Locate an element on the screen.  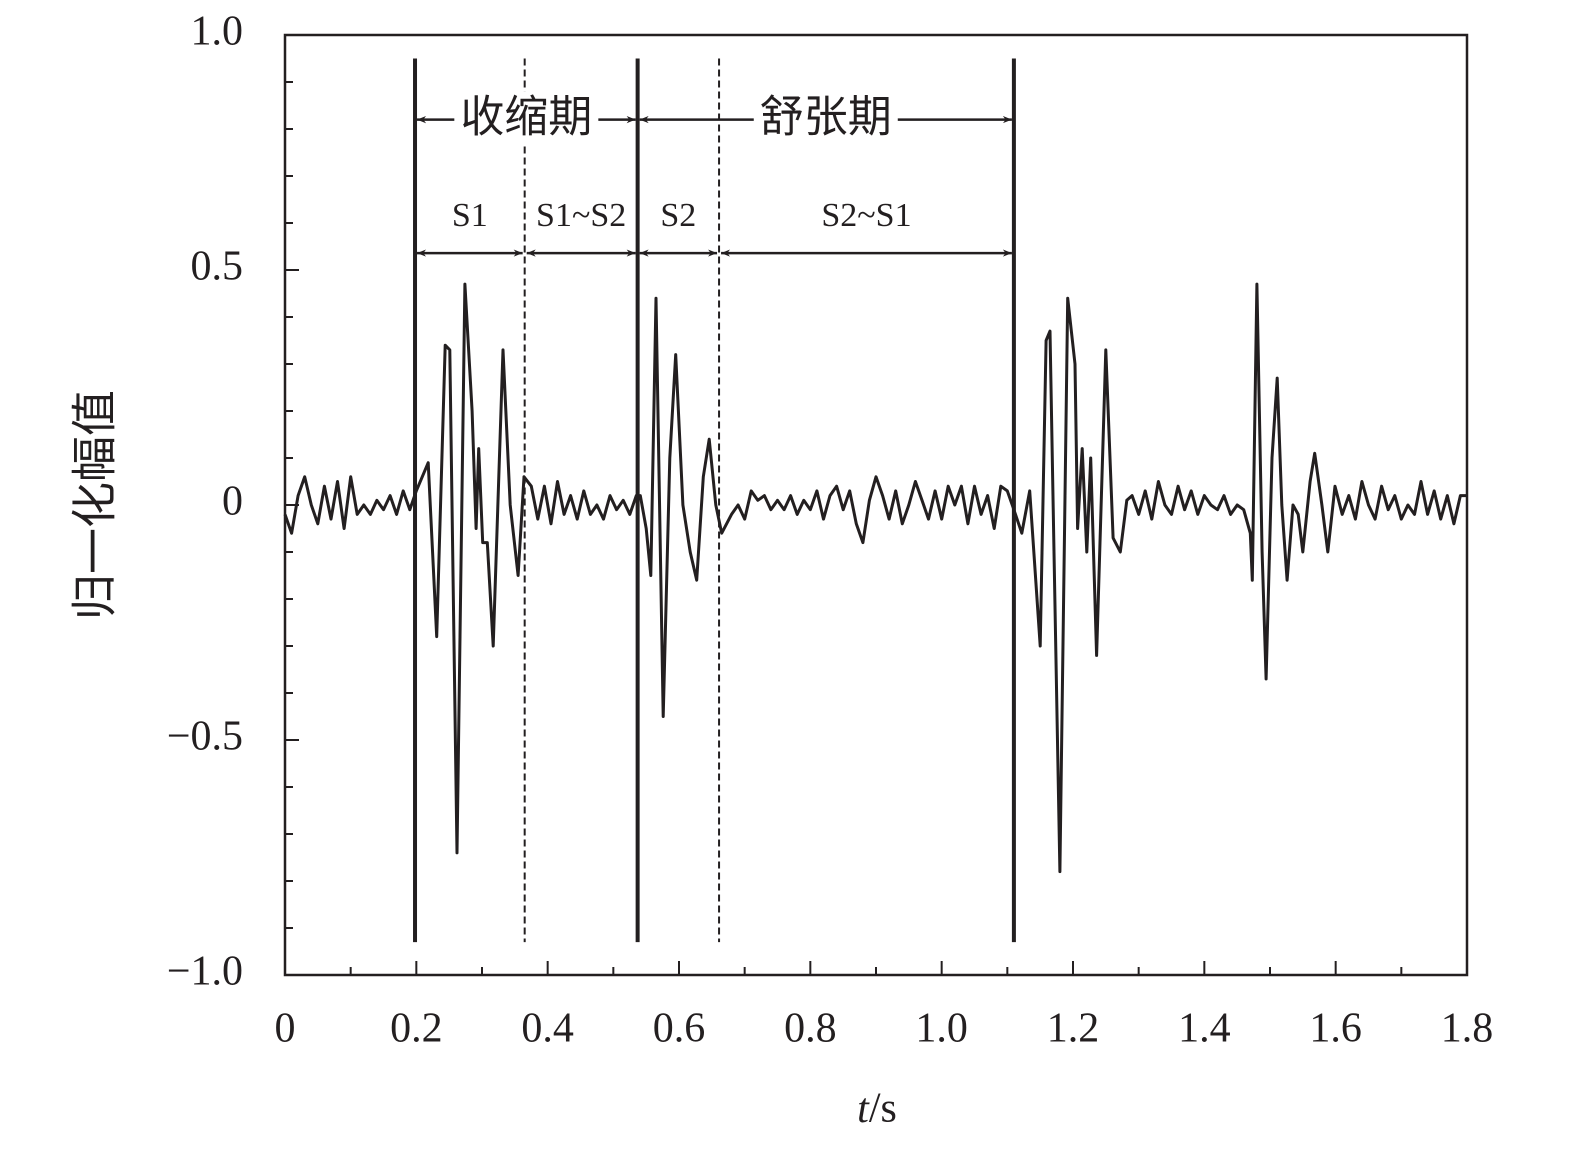
y-tick-label: 1.0 is located at coordinates (217, 32).